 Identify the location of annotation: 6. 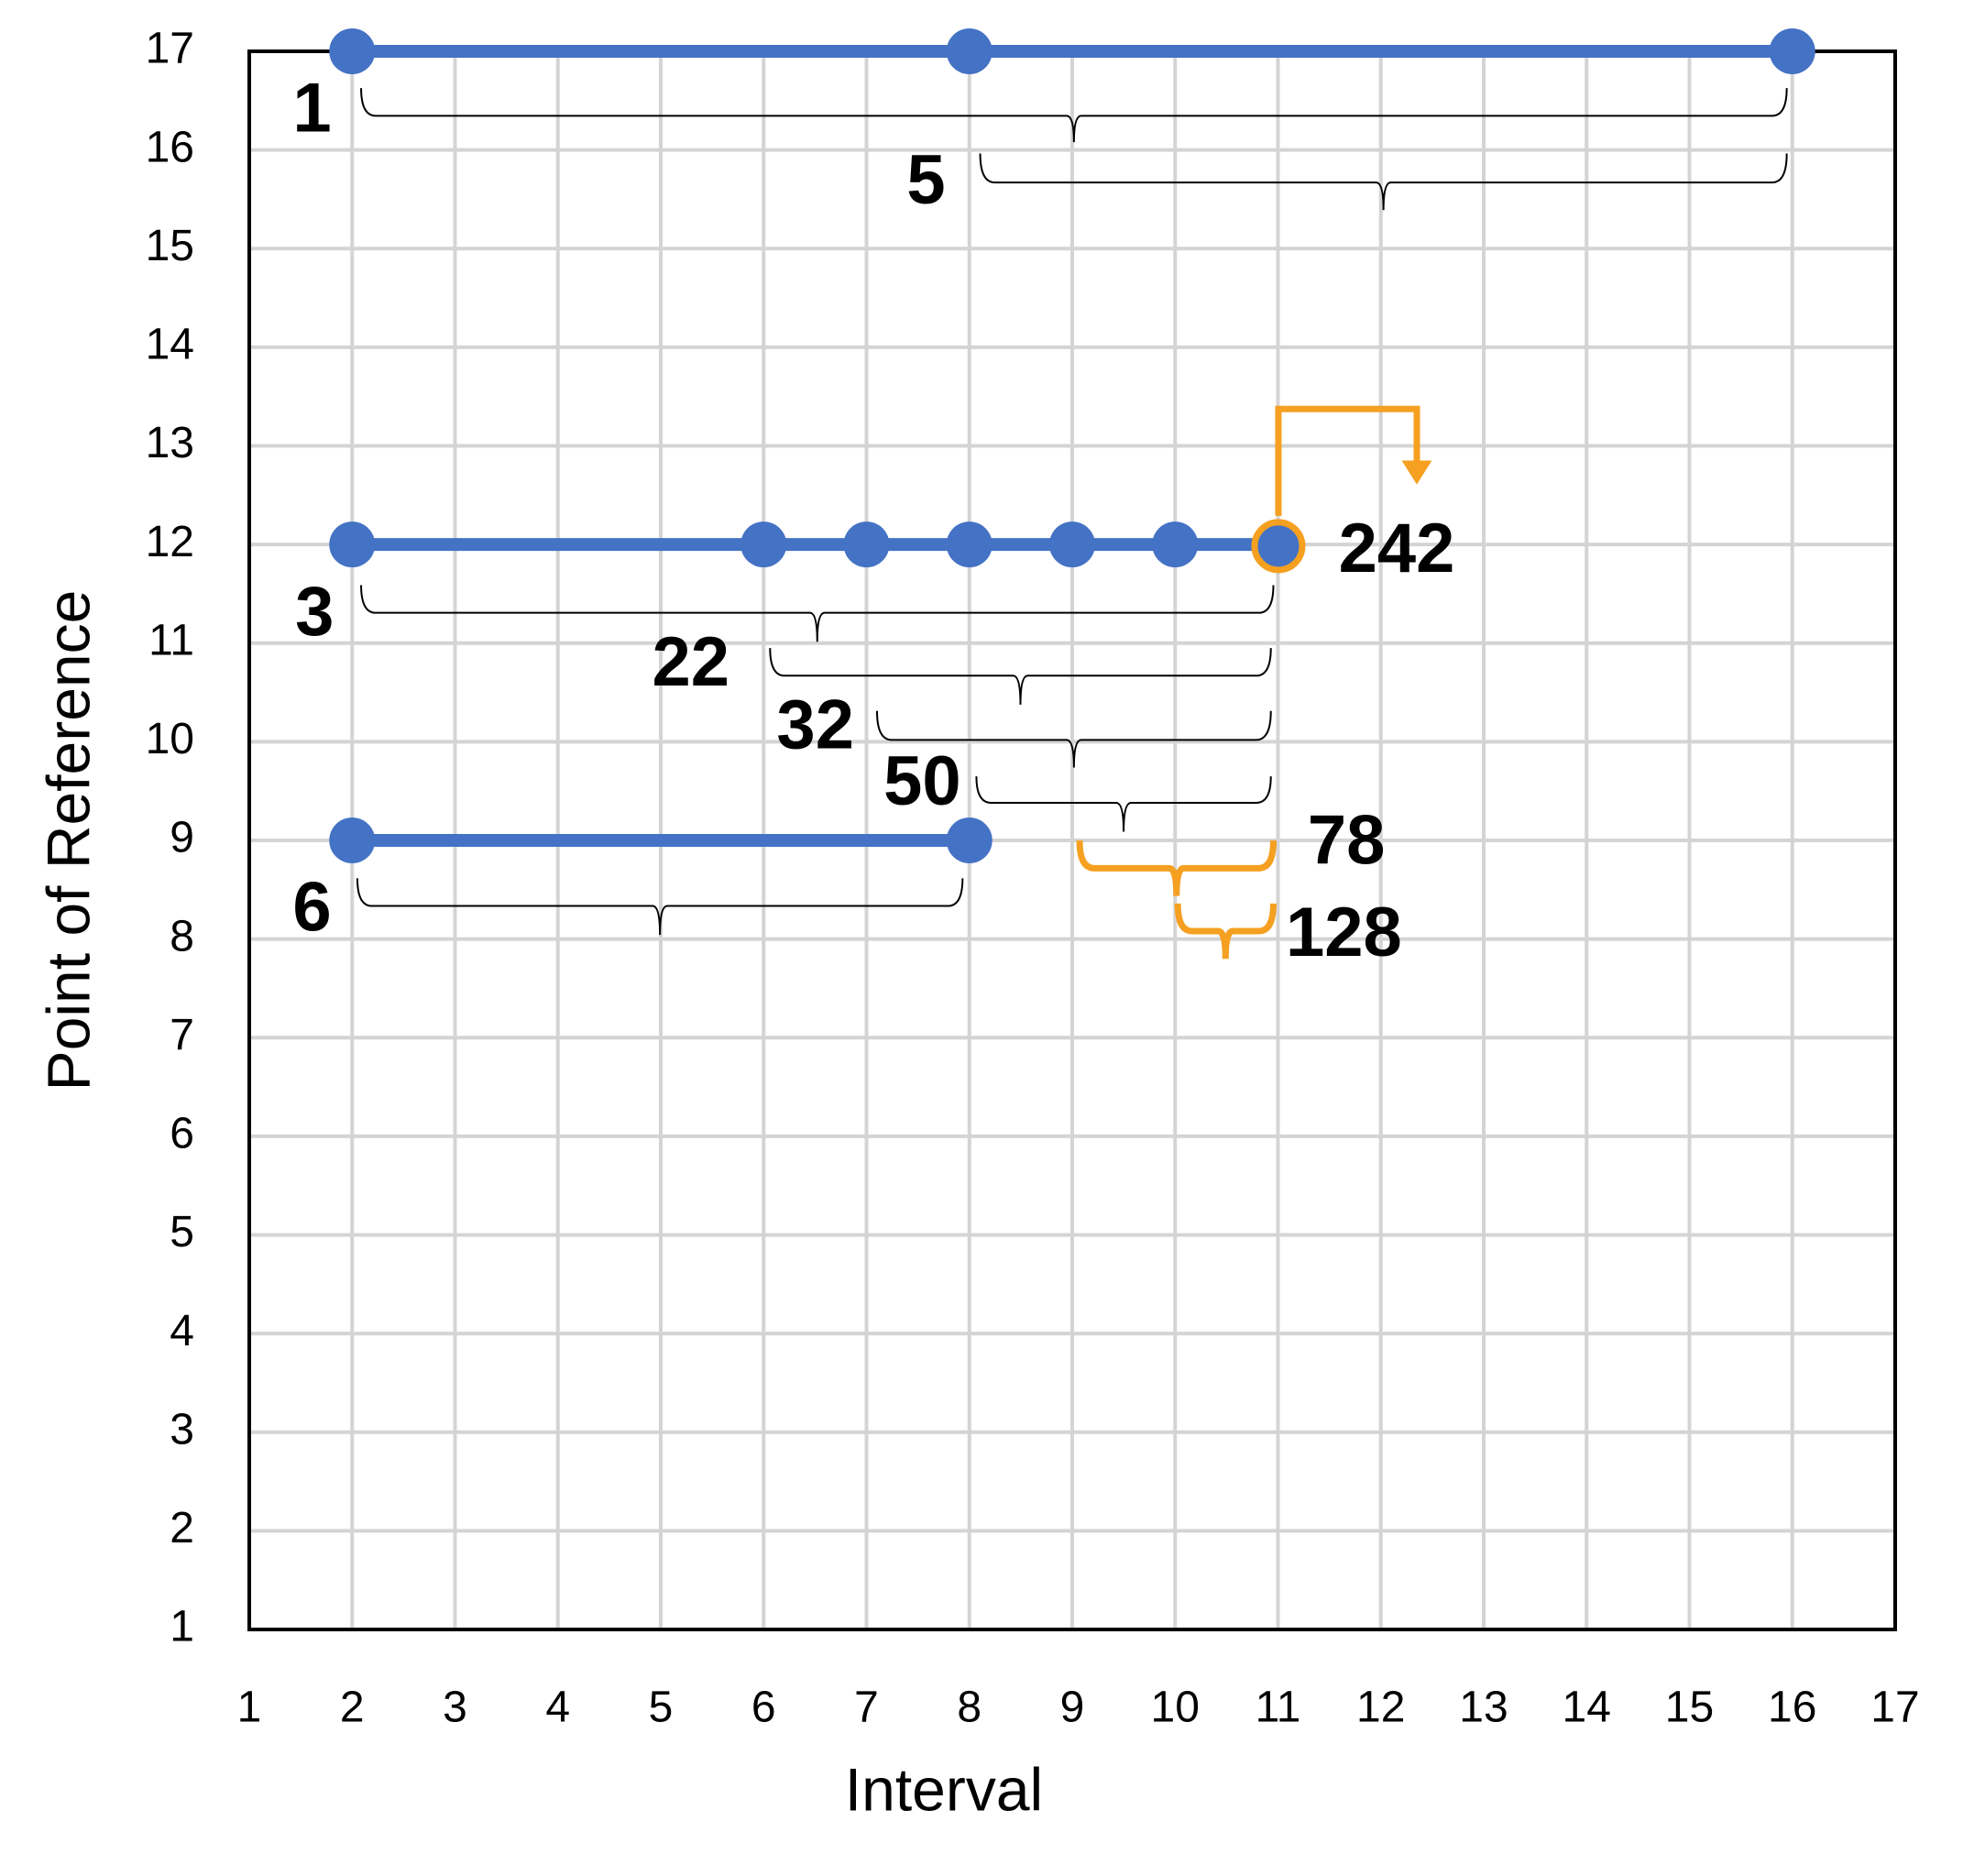
(311, 908).